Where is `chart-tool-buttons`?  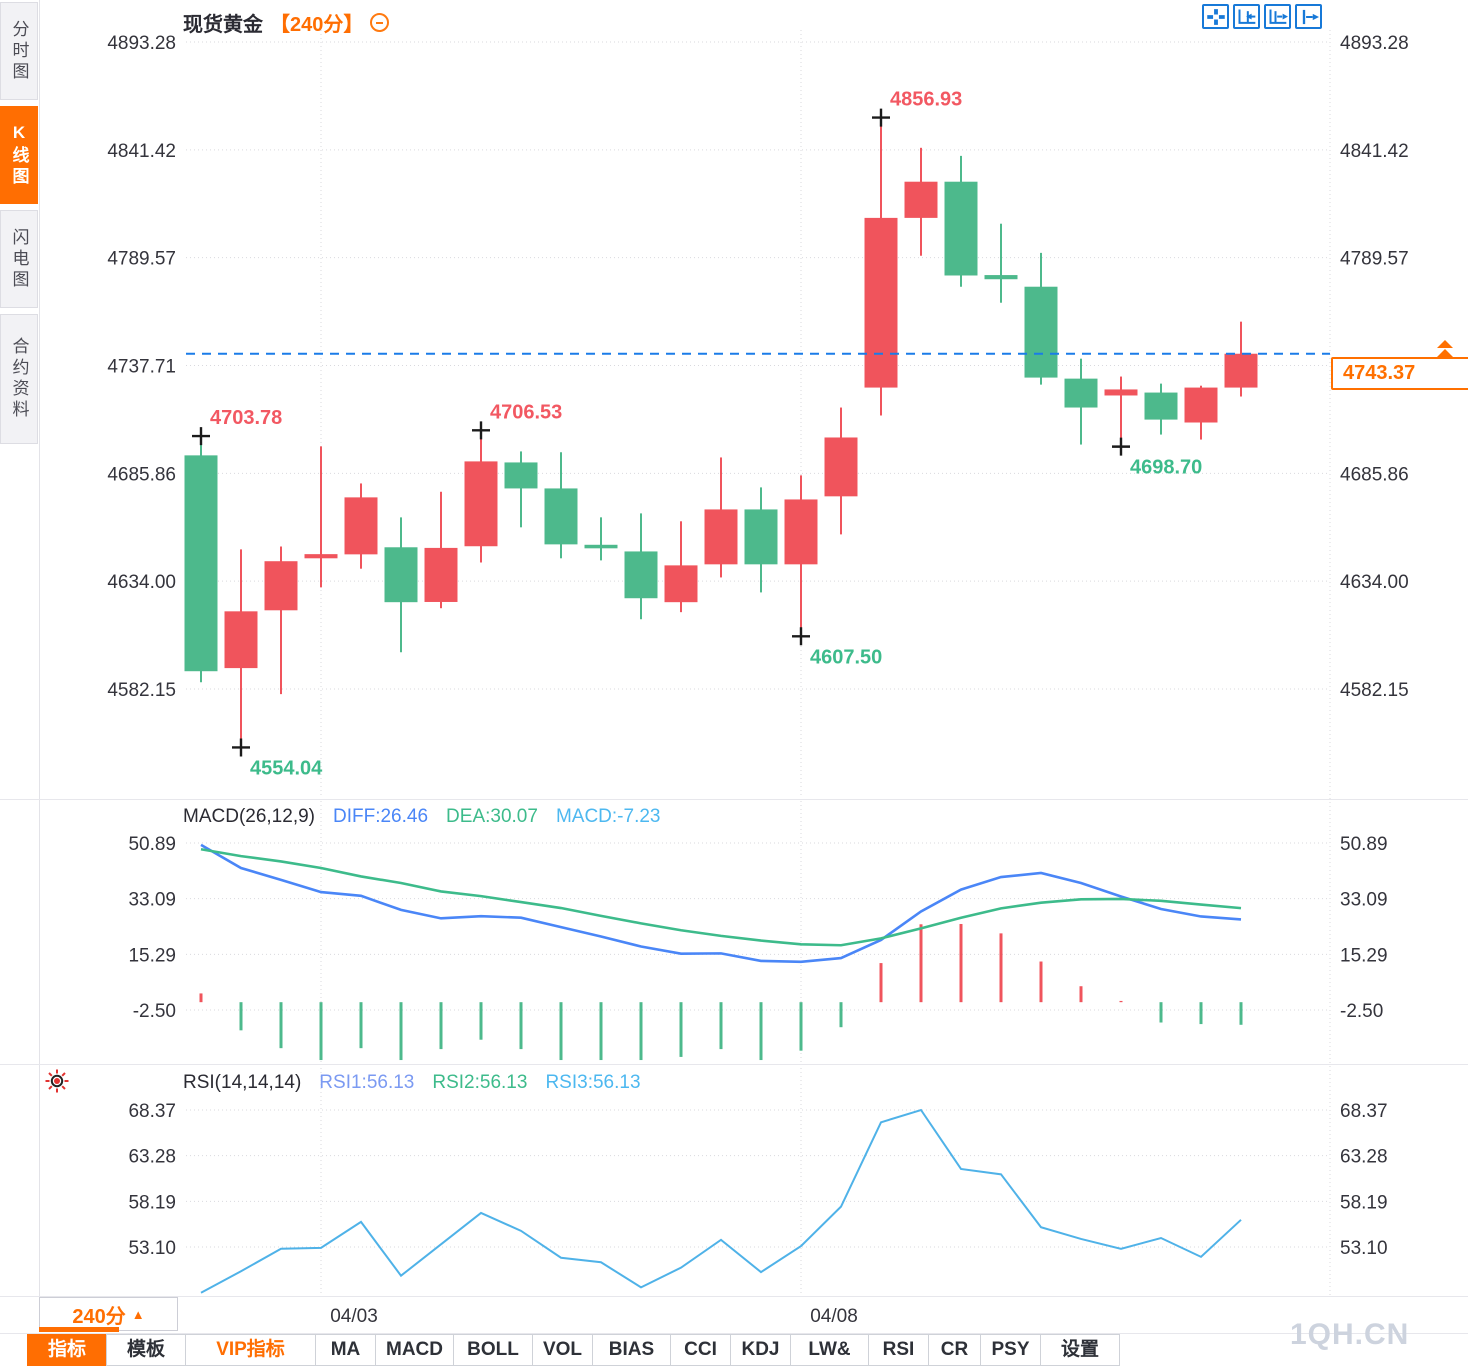
chart-tool-buttons is located at coordinates (1262, 16).